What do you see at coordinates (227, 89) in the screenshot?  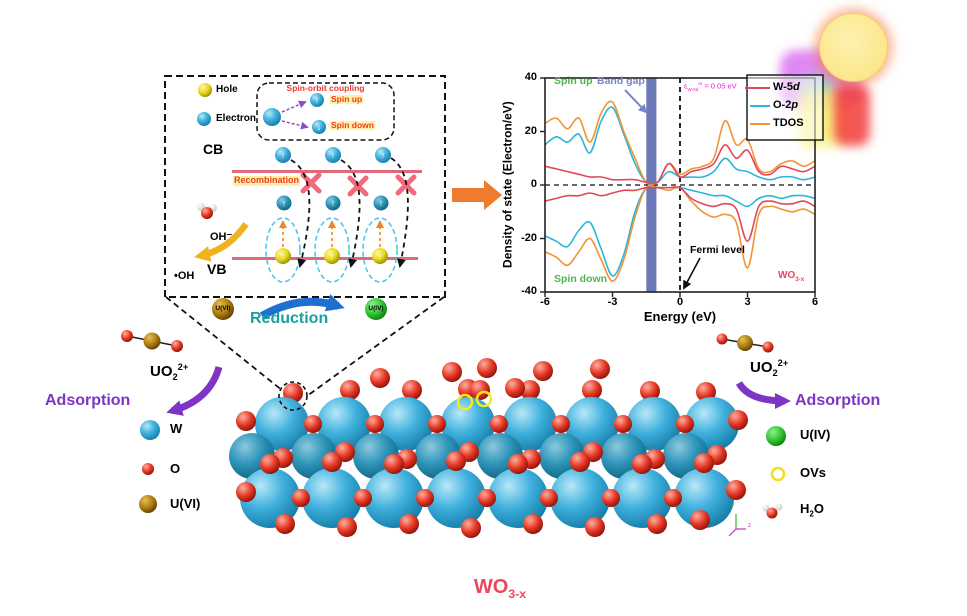 I see `hole-label: Hole` at bounding box center [227, 89].